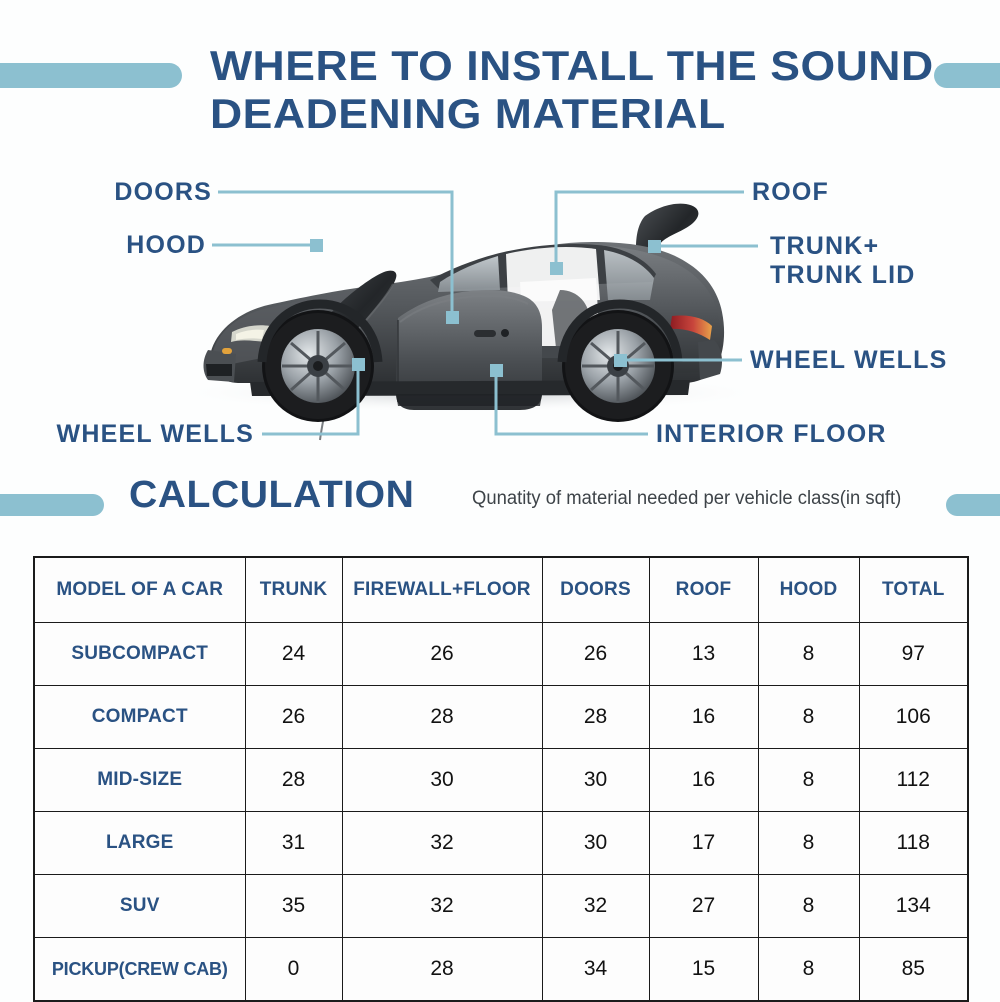 This screenshot has height=1002, width=1000. I want to click on page-title-line-1: WHERE TO INSTALL THE SOUND, so click(572, 65).